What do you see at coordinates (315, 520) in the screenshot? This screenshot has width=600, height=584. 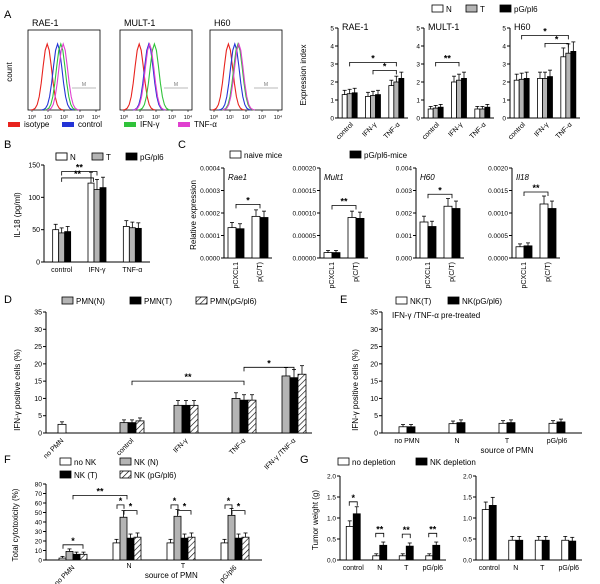 I see `y-axis-label: Tumor weight (g)` at bounding box center [315, 520].